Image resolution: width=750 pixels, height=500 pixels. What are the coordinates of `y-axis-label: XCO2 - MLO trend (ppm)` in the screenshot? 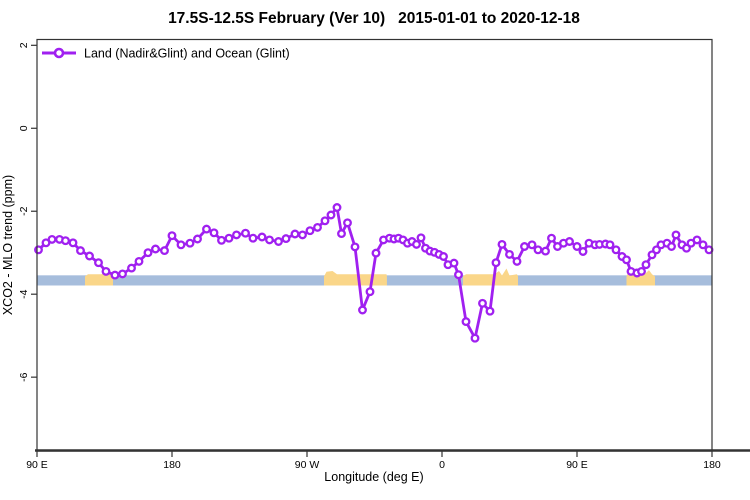 It's located at (8, 245).